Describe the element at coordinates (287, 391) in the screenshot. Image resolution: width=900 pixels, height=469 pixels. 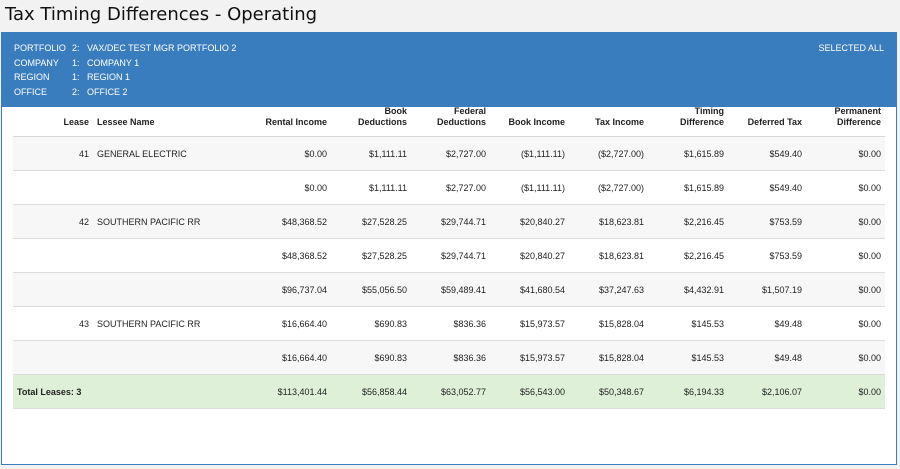
I see `total-rental-income: $113,401.44` at that location.